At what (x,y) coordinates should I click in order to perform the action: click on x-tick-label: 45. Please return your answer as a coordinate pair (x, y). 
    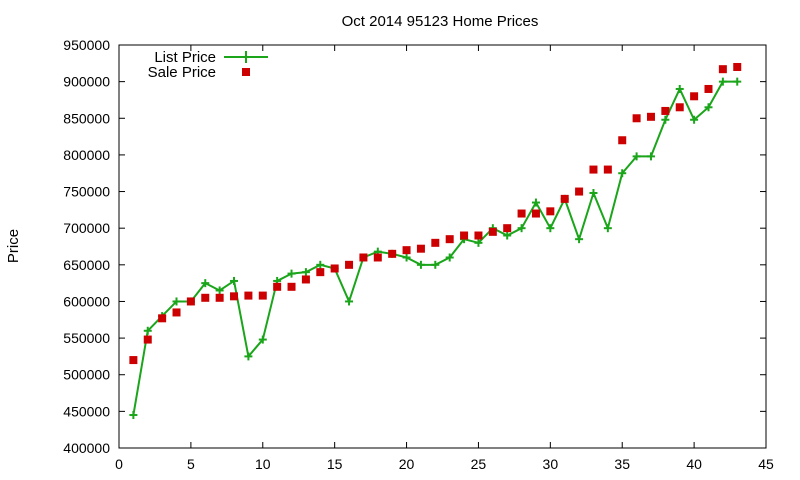
    Looking at the image, I should click on (766, 464).